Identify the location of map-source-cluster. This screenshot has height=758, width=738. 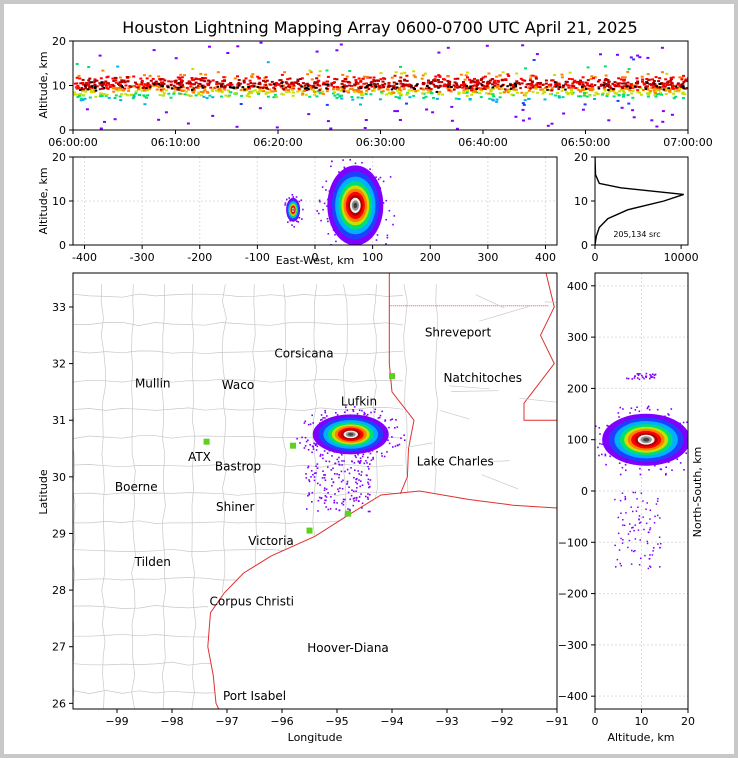
(293, 445).